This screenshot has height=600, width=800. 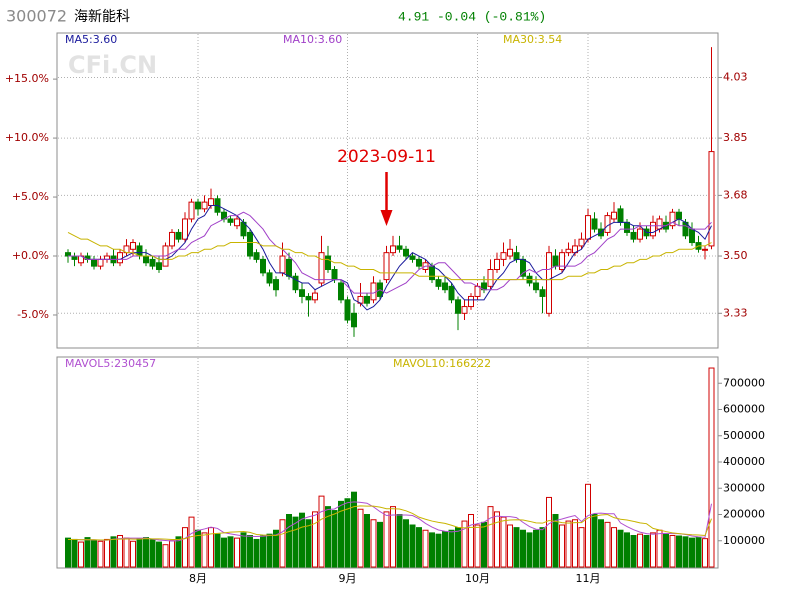 I want to click on annotation-text: 2023-09-11, so click(x=386, y=157).